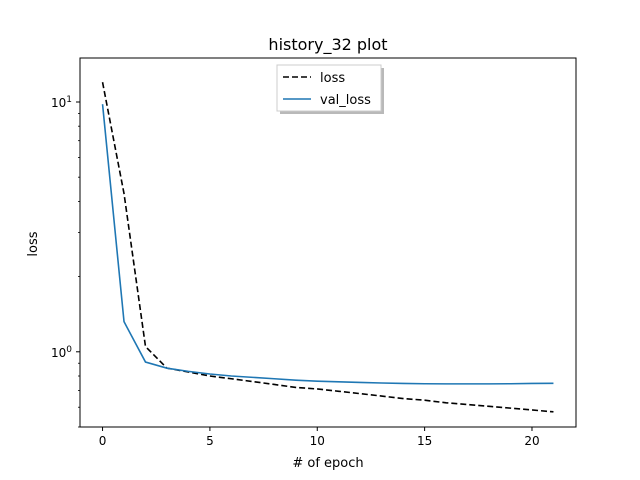 The width and height of the screenshot is (640, 480). What do you see at coordinates (327, 463) in the screenshot?
I see `x-axis-label: # of epoch` at bounding box center [327, 463].